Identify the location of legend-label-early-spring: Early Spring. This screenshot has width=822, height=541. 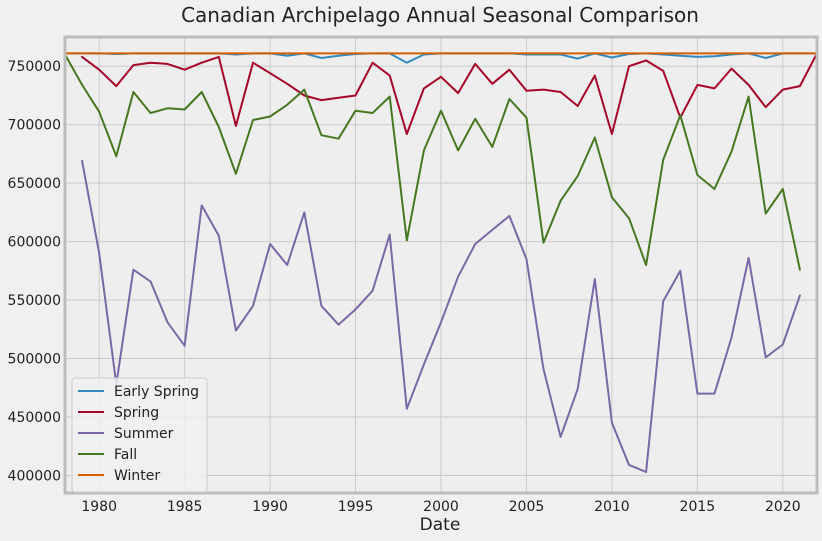
(156, 392).